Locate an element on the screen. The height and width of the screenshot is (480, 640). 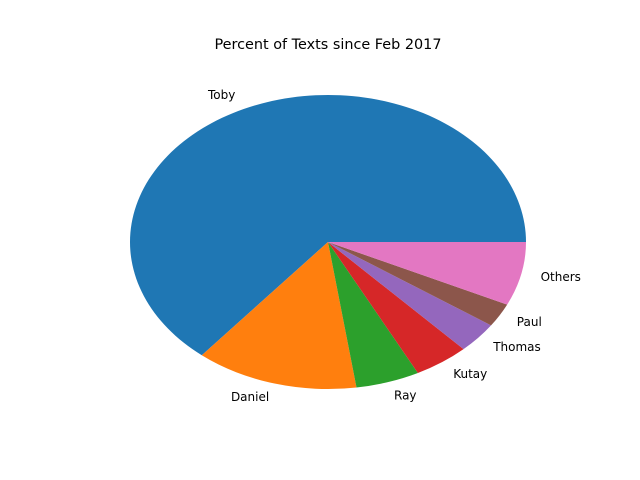
pie-slice-daniel is located at coordinates (279, 316).